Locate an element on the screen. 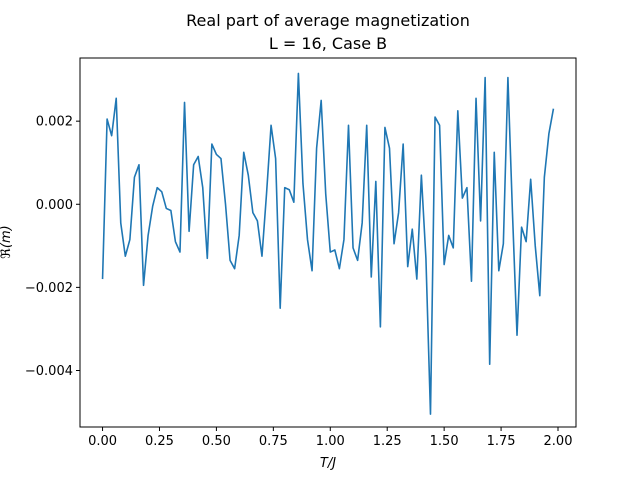 Image resolution: width=640 pixels, height=480 pixels. y-tick-label: 0.002 is located at coordinates (54, 122).